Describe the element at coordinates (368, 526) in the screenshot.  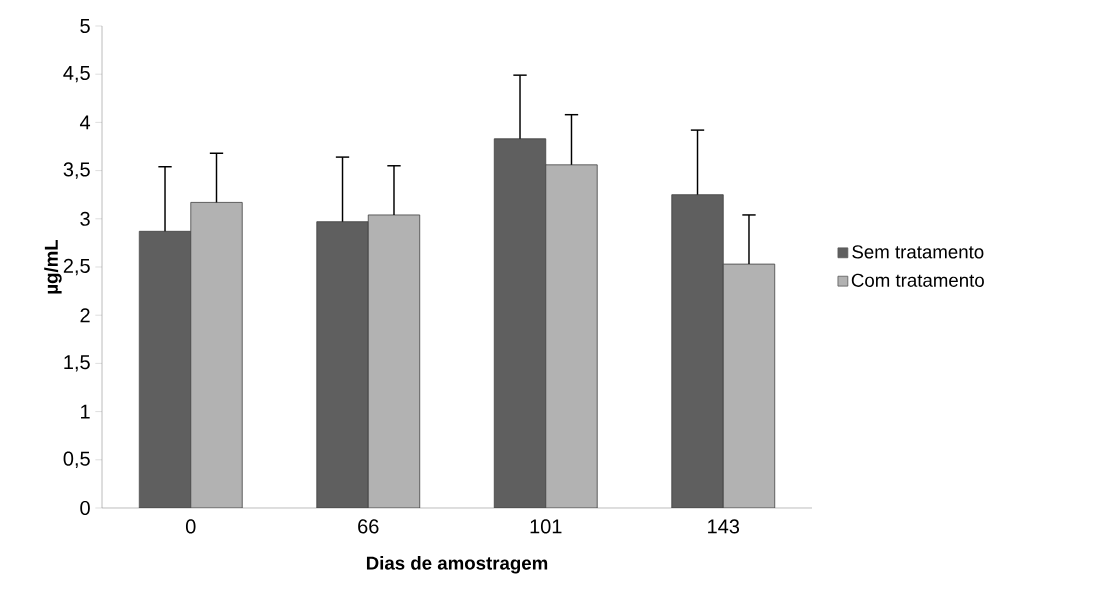
I see `x-tick-label: 66` at that location.